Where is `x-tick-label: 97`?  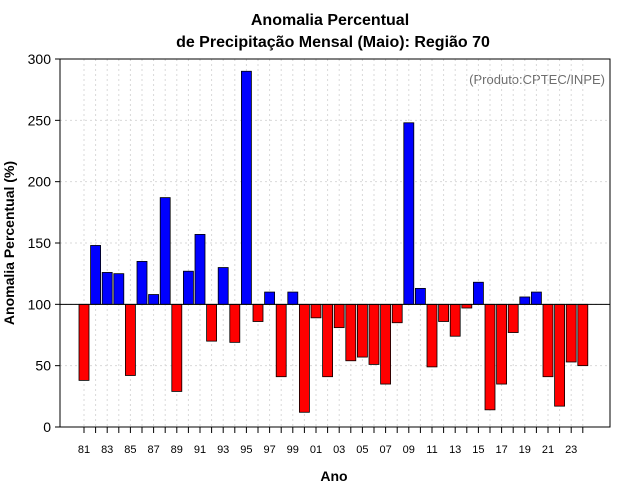 x-tick-label: 97 is located at coordinates (269, 450).